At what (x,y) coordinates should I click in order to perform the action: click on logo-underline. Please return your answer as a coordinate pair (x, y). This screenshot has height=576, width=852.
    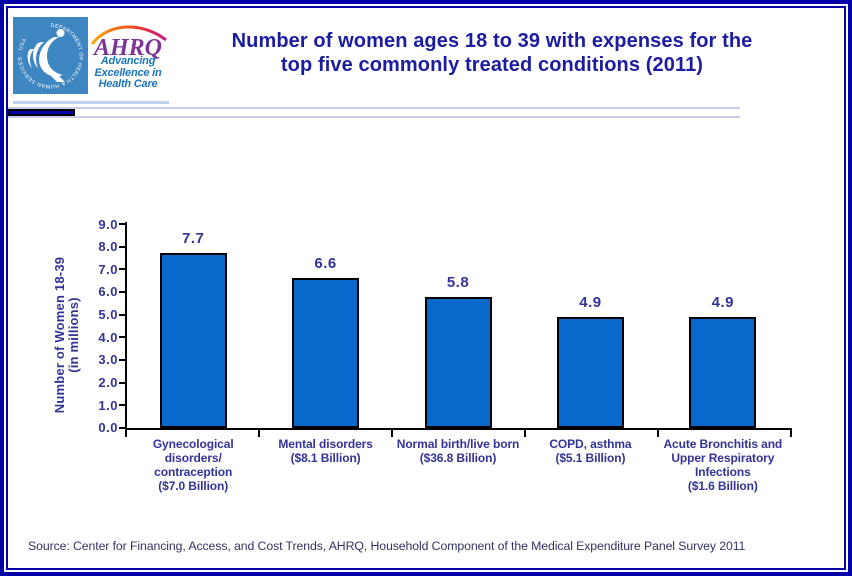
    Looking at the image, I should click on (91, 102).